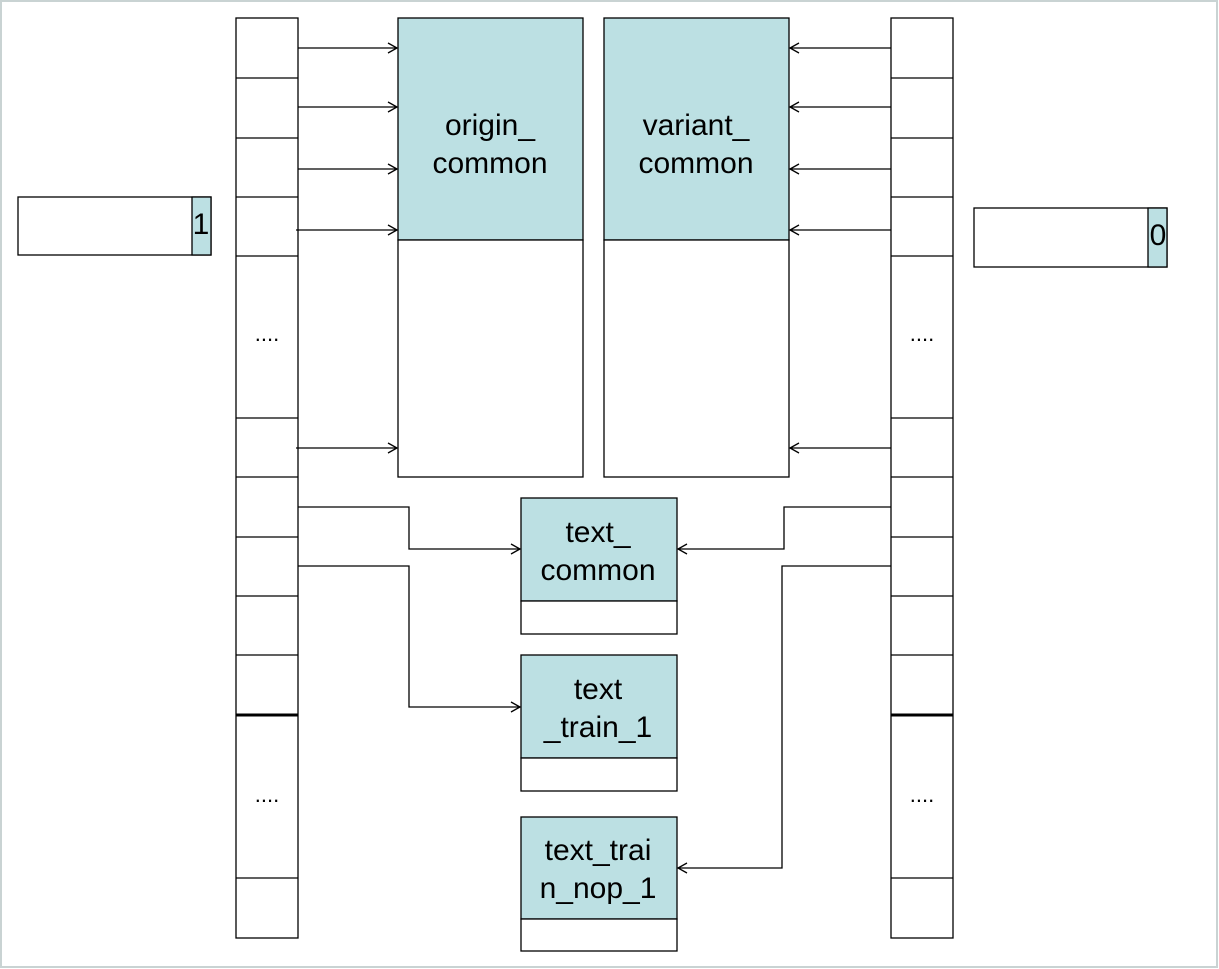 Image resolution: width=1219 pixels, height=969 pixels. I want to click on text-train-1-block: text _train_1, so click(599, 723).